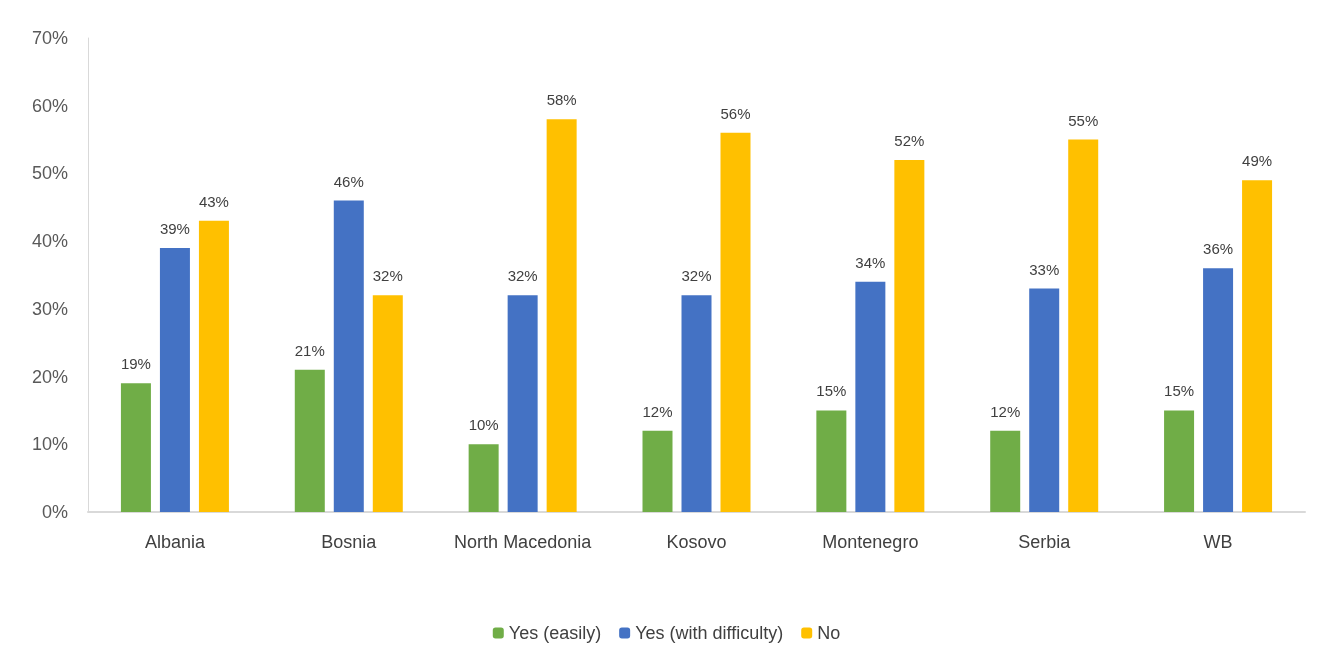 The height and width of the screenshot is (660, 1333). Describe the element at coordinates (483, 425) in the screenshot. I see `data-label: 10%` at that location.